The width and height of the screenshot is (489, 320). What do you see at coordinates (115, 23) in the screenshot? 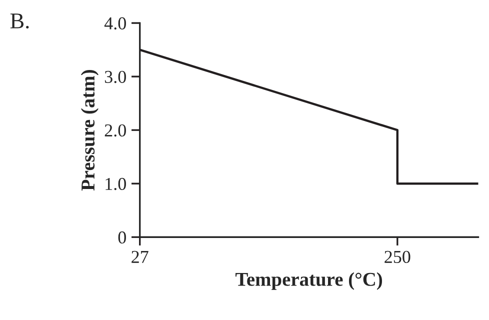
I see `y-tick-label: 4.0` at bounding box center [115, 23].